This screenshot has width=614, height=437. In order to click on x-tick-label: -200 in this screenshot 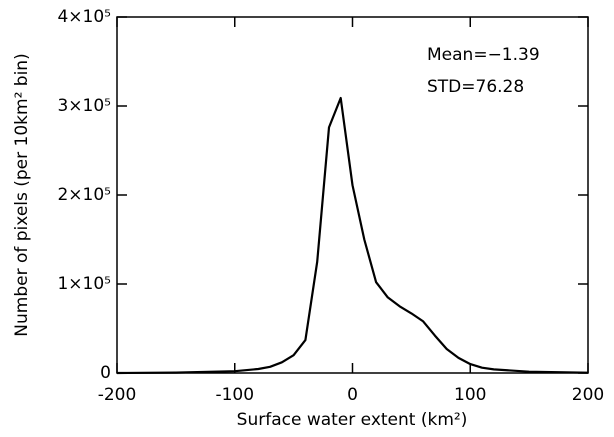, I will do `click(117, 395)`.